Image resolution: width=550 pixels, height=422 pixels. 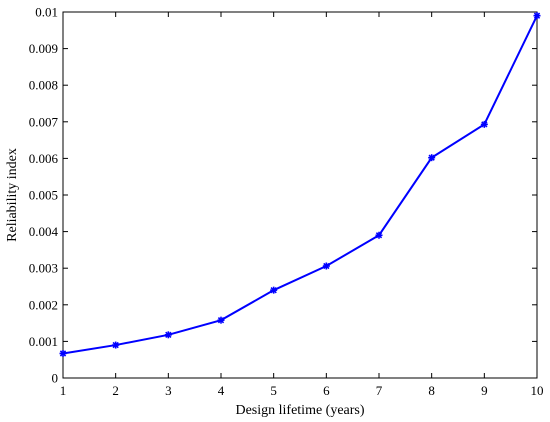 I want to click on x-tick-label: 5, so click(x=273, y=390).